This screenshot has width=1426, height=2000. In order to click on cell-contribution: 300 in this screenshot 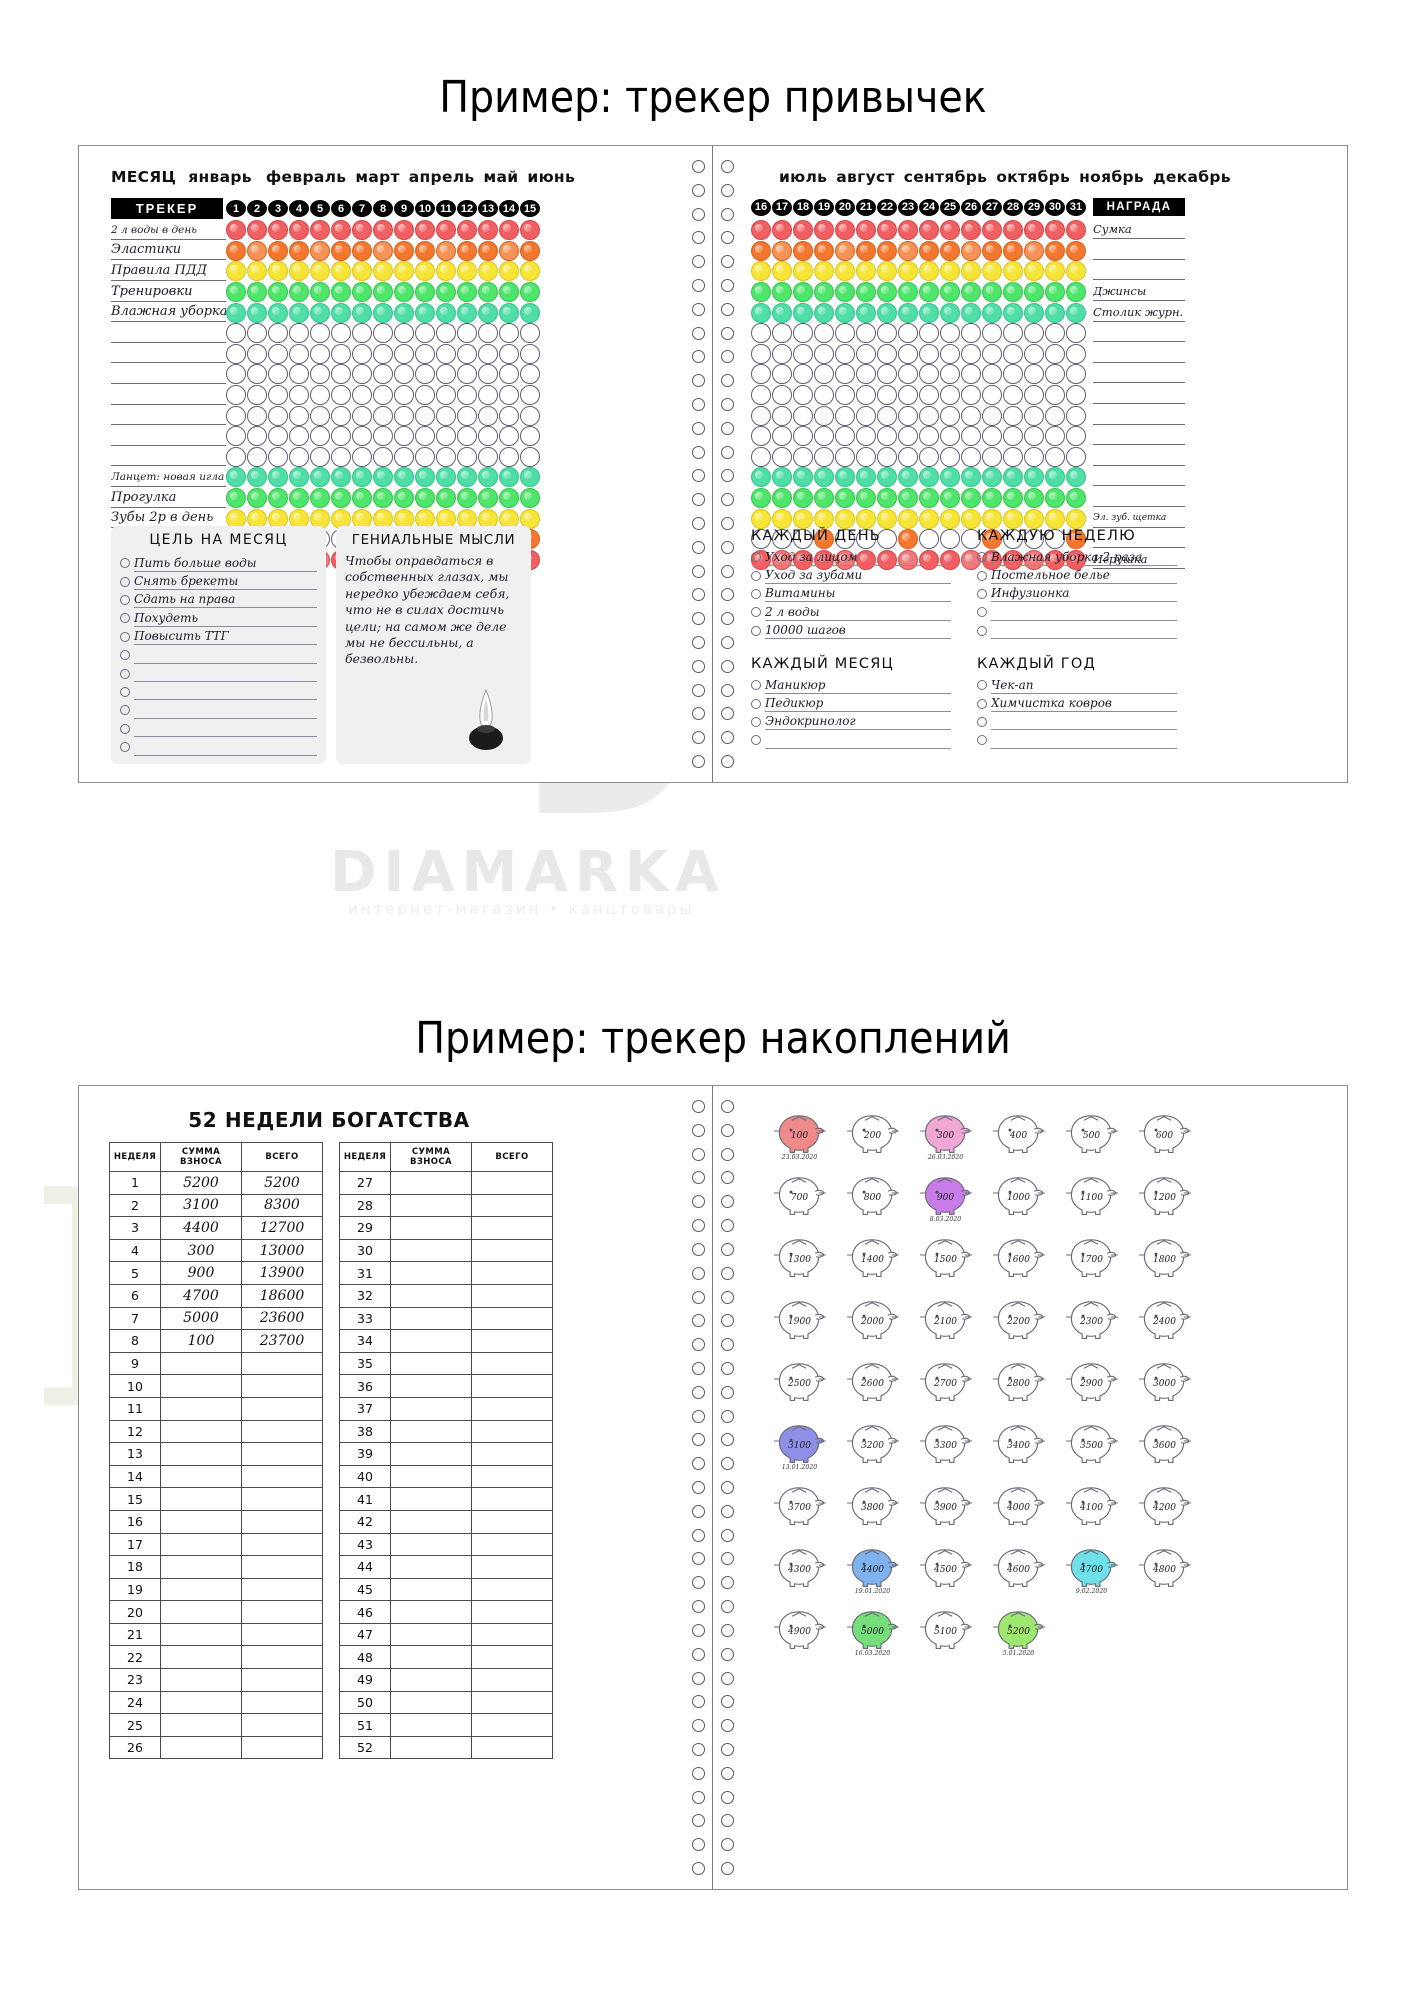, I will do `click(201, 1250)`.